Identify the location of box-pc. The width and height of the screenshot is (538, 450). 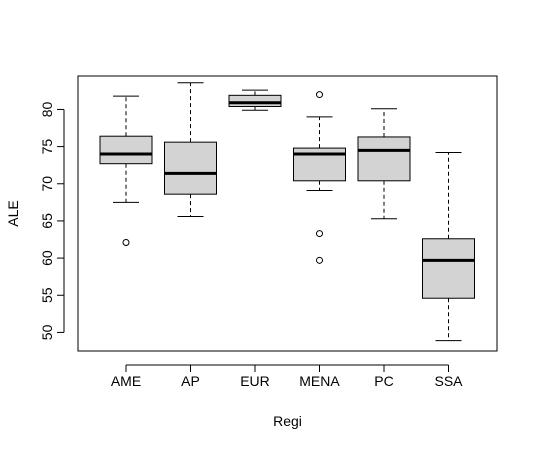
(384, 164).